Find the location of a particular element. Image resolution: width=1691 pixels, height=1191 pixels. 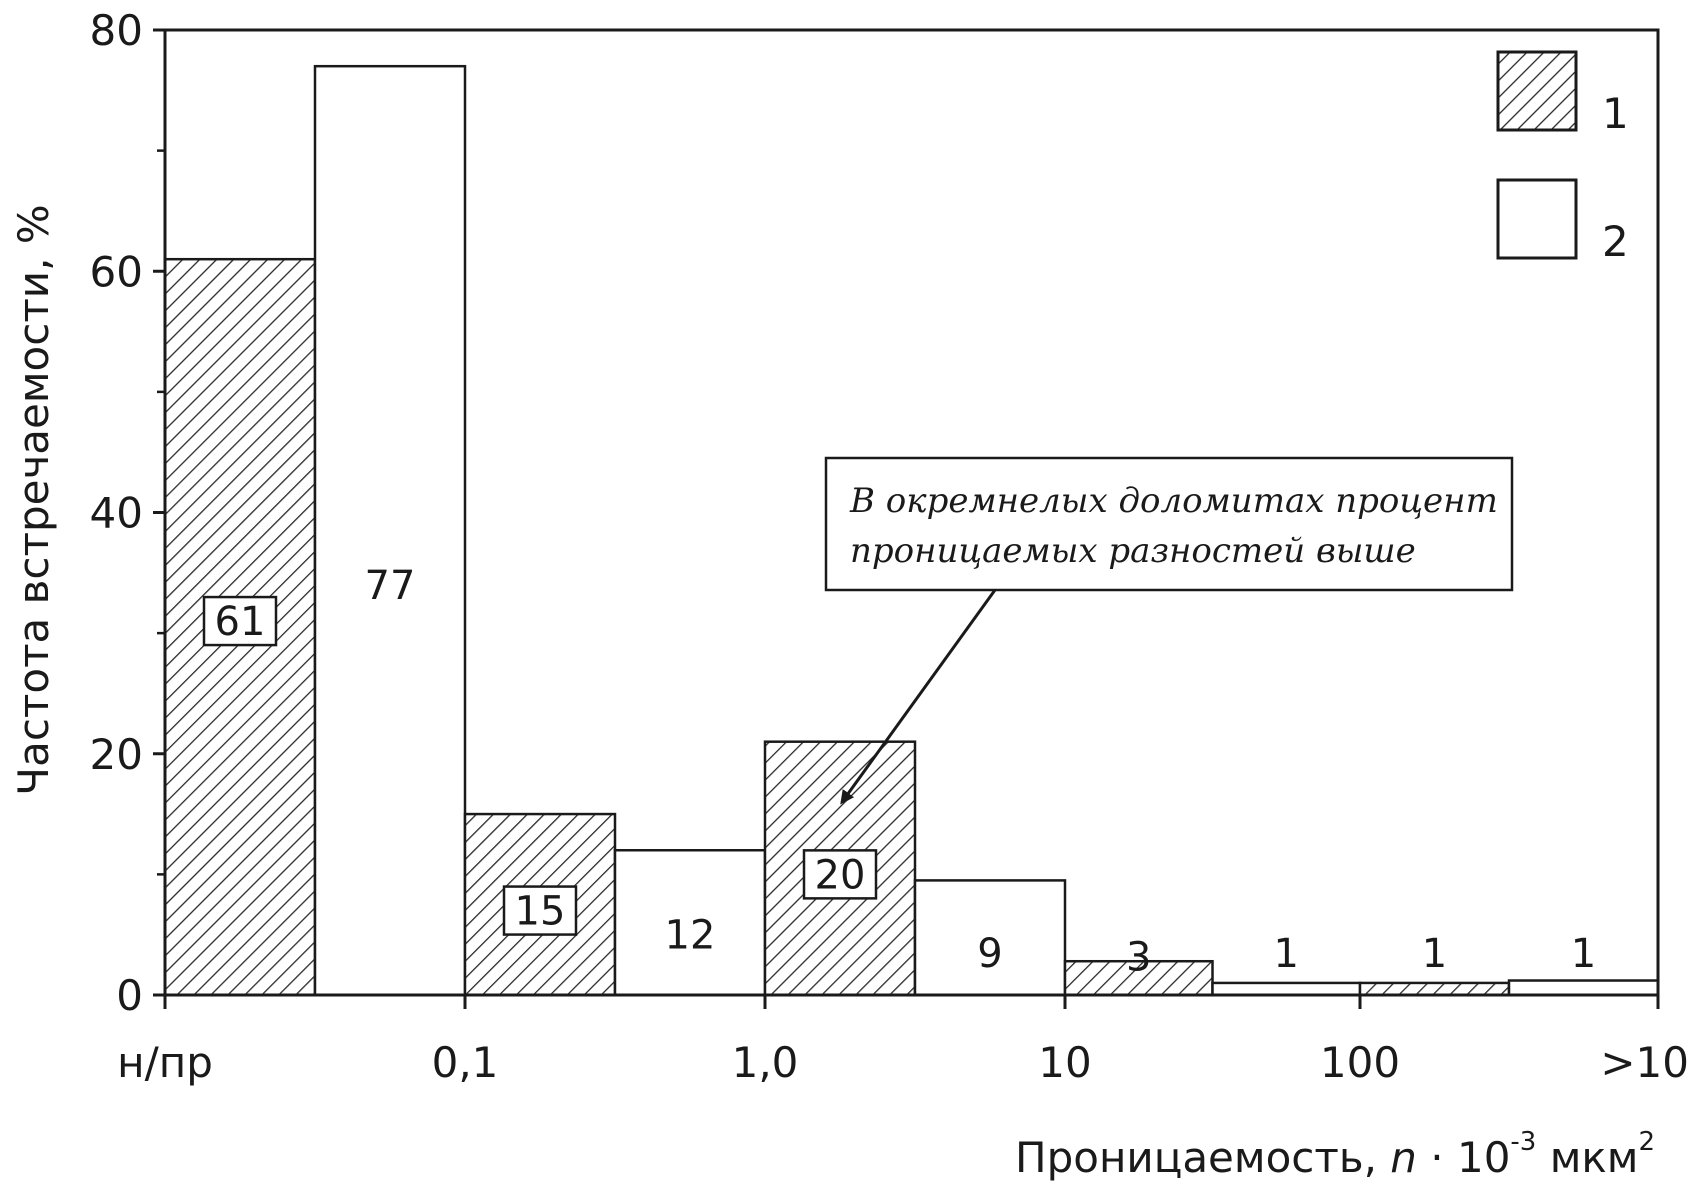

x-tick-label-2: 1,0 is located at coordinates (765, 1062).